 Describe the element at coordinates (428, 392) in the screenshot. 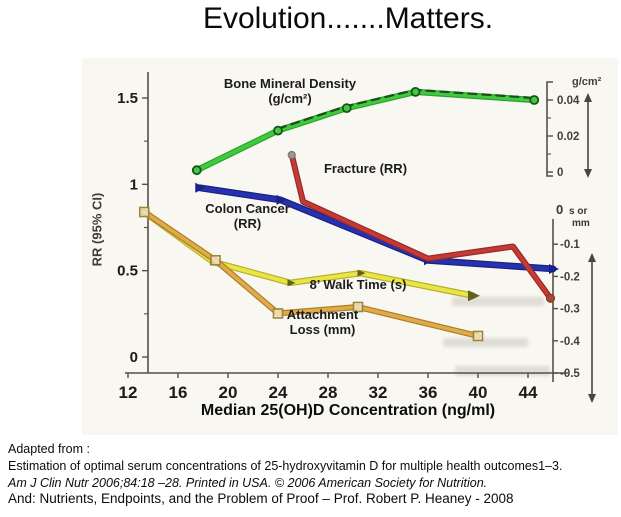

I see `x-tick-label: 36` at that location.